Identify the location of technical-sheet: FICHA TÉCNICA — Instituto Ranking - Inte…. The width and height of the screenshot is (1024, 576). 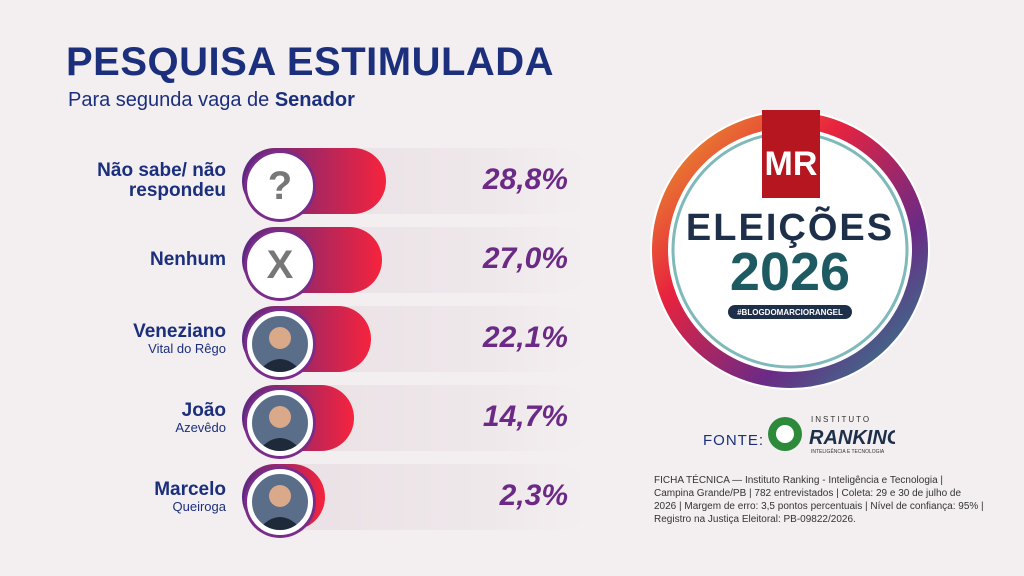
(819, 500).